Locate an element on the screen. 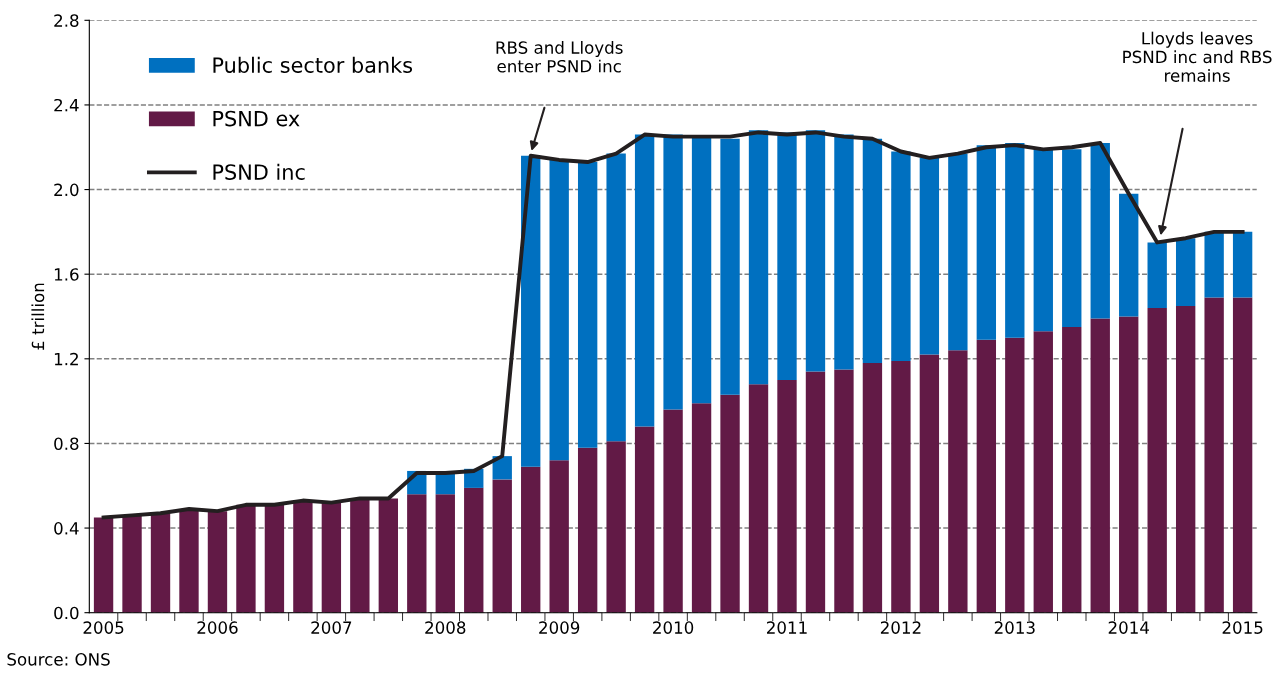 The height and width of the screenshot is (677, 1276). x-tick-label: 2012 is located at coordinates (900, 627).